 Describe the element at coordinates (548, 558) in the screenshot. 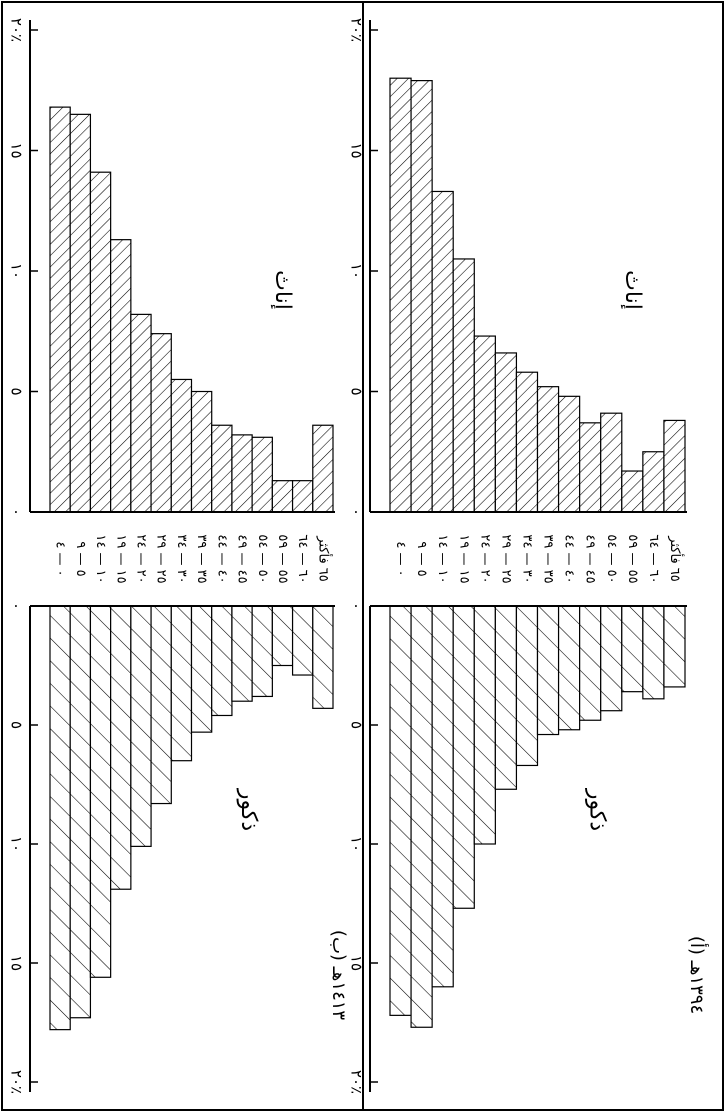

I see `age-group-label: ٣٥ — ٣٩` at that location.